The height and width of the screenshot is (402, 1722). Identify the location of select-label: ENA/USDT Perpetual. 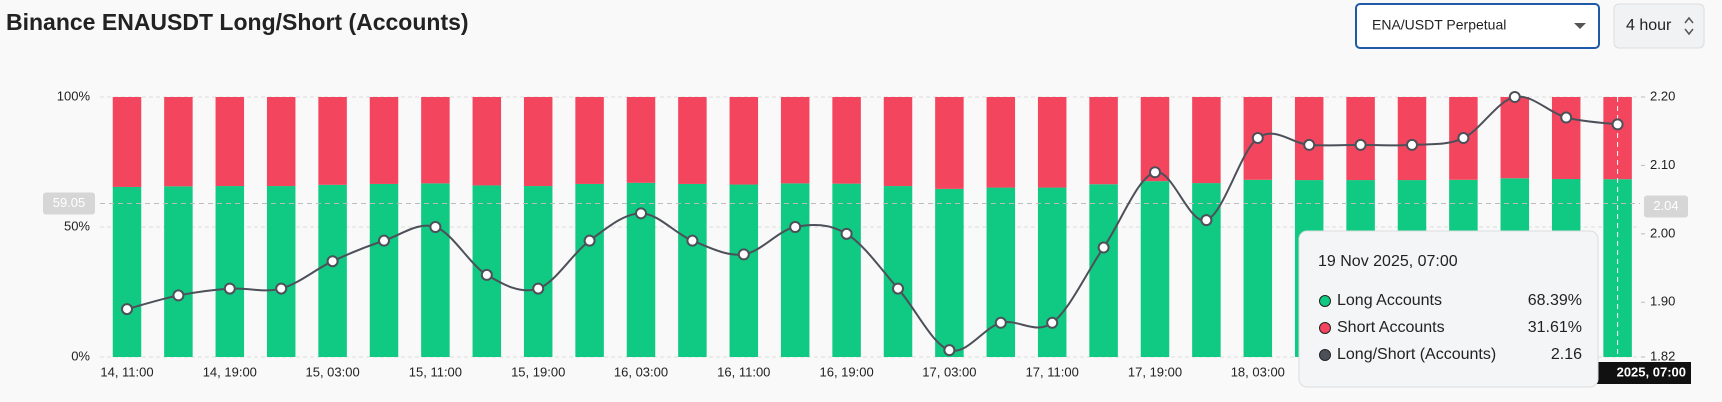
(1439, 25).